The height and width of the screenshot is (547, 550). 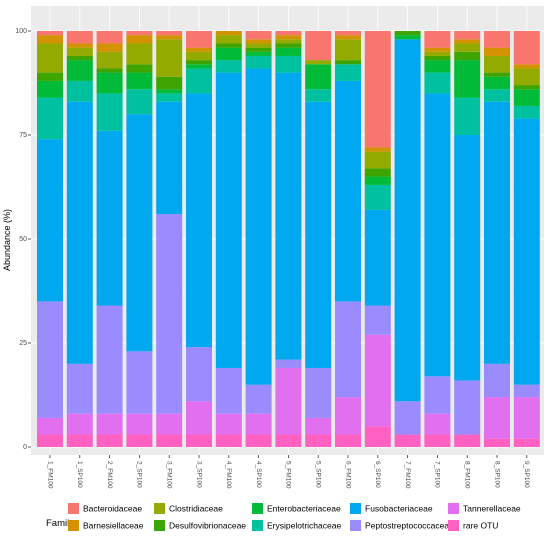 I want to click on bar-segment: 2_FM100 · Erysipelotrichaceae: 9%, so click(x=109, y=112).